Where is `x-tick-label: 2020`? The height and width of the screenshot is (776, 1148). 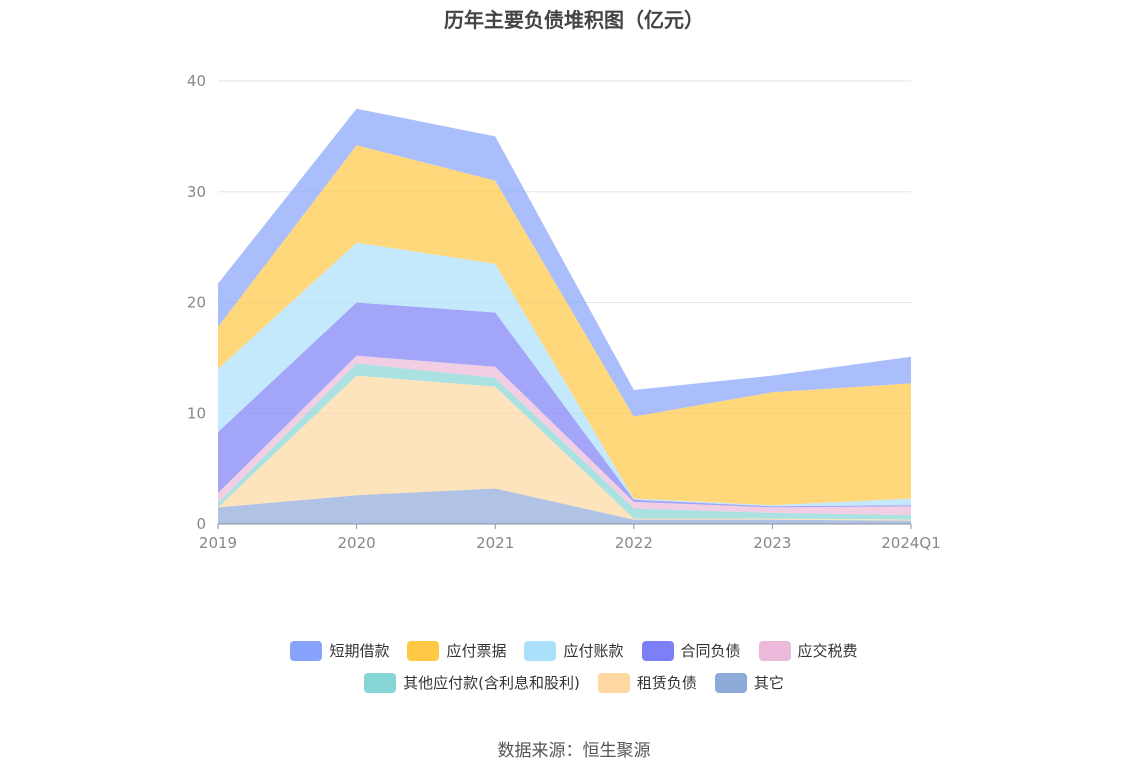
x-tick-label: 2020 is located at coordinates (357, 543).